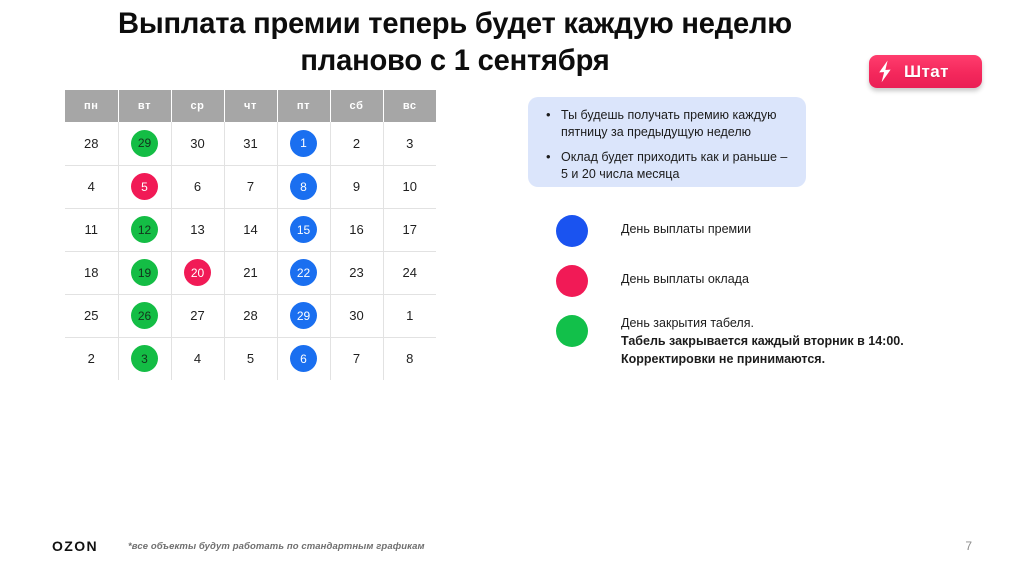  I want to click on shtat-badge-label: Штат, so click(926, 71).